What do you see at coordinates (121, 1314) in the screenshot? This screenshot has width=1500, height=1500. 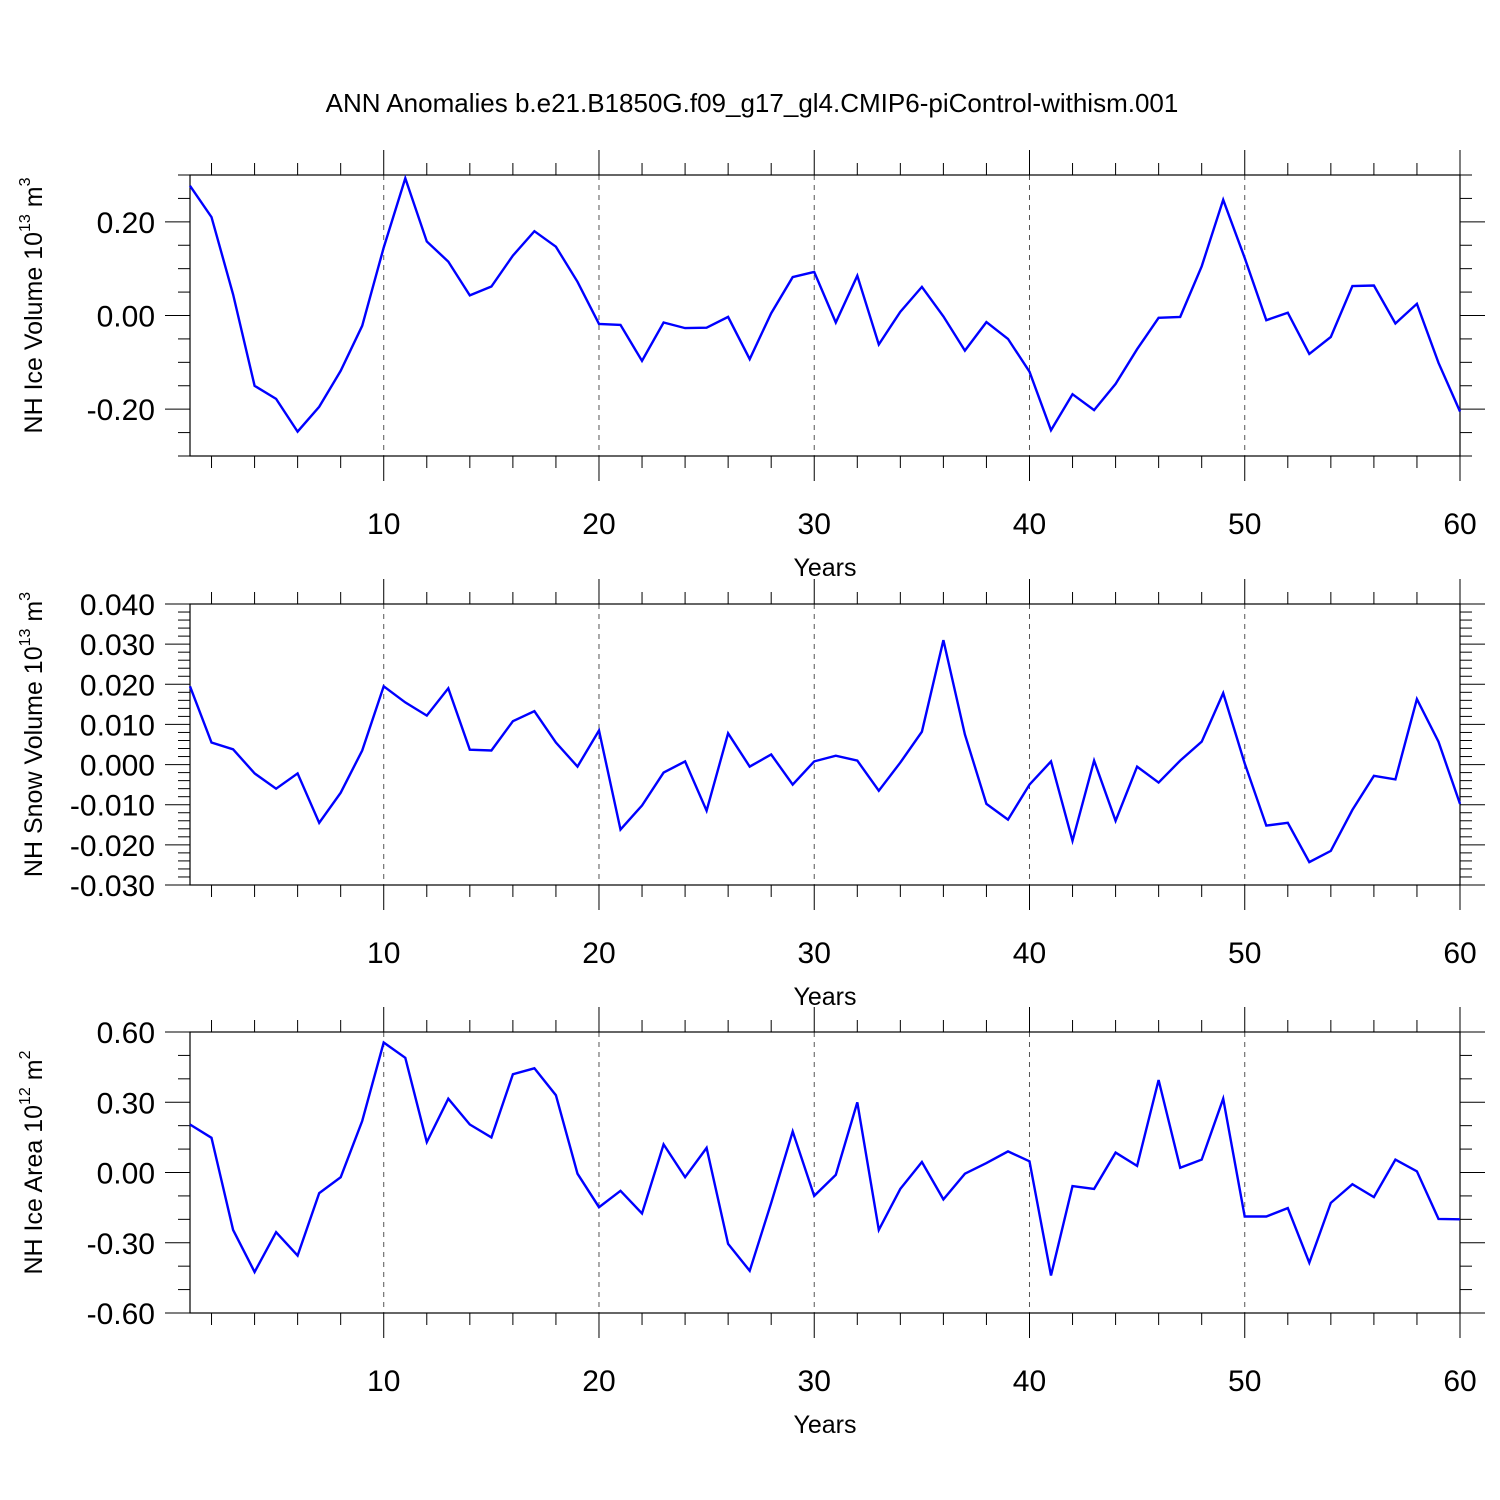 I see `y-tick-label: -0.60` at bounding box center [121, 1314].